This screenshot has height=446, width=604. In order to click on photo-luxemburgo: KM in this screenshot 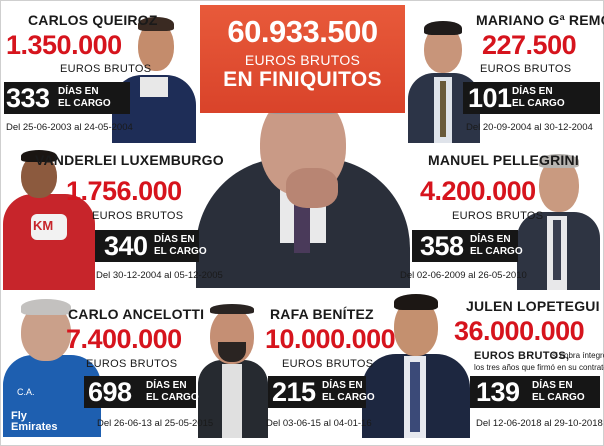, I will do `click(49, 219)`.